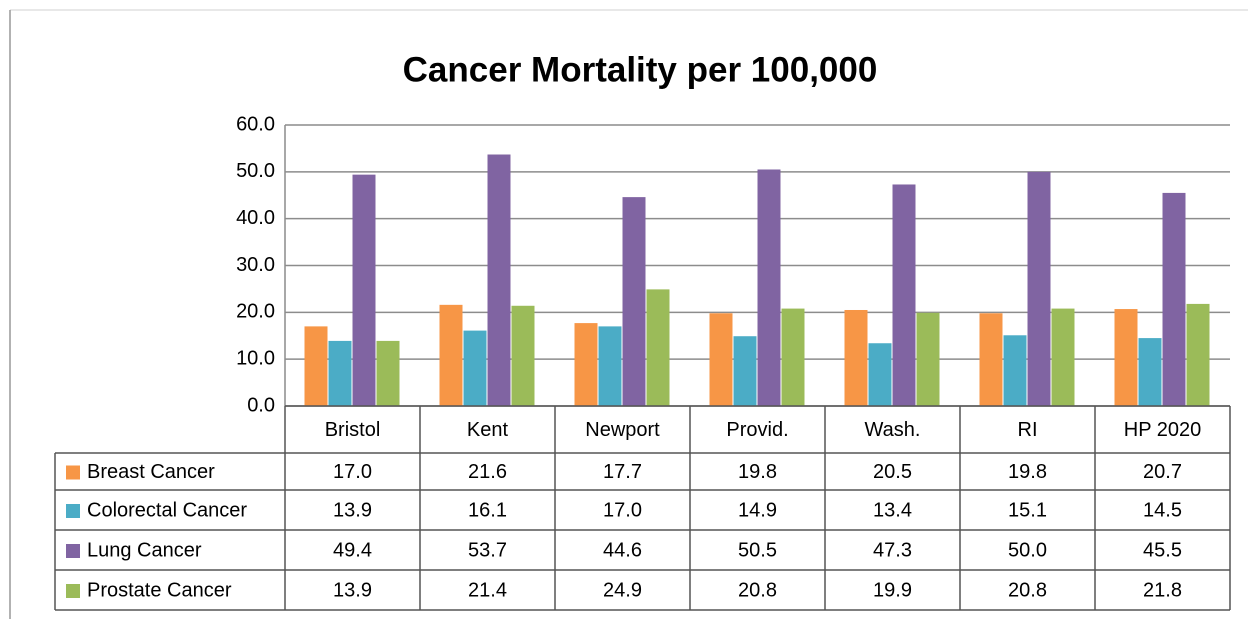 This screenshot has height=619, width=1248. Describe the element at coordinates (622, 550) in the screenshot. I see `table-value: 44.6` at that location.